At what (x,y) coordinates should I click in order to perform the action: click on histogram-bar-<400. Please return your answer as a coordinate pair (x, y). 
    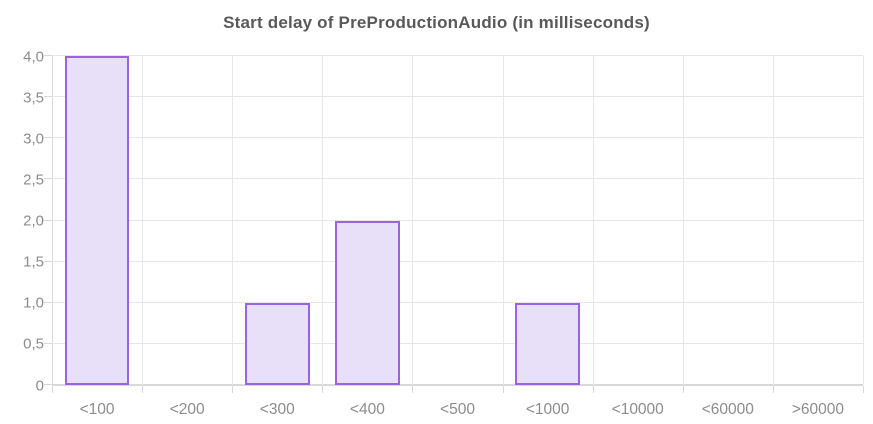
    Looking at the image, I should click on (367, 302).